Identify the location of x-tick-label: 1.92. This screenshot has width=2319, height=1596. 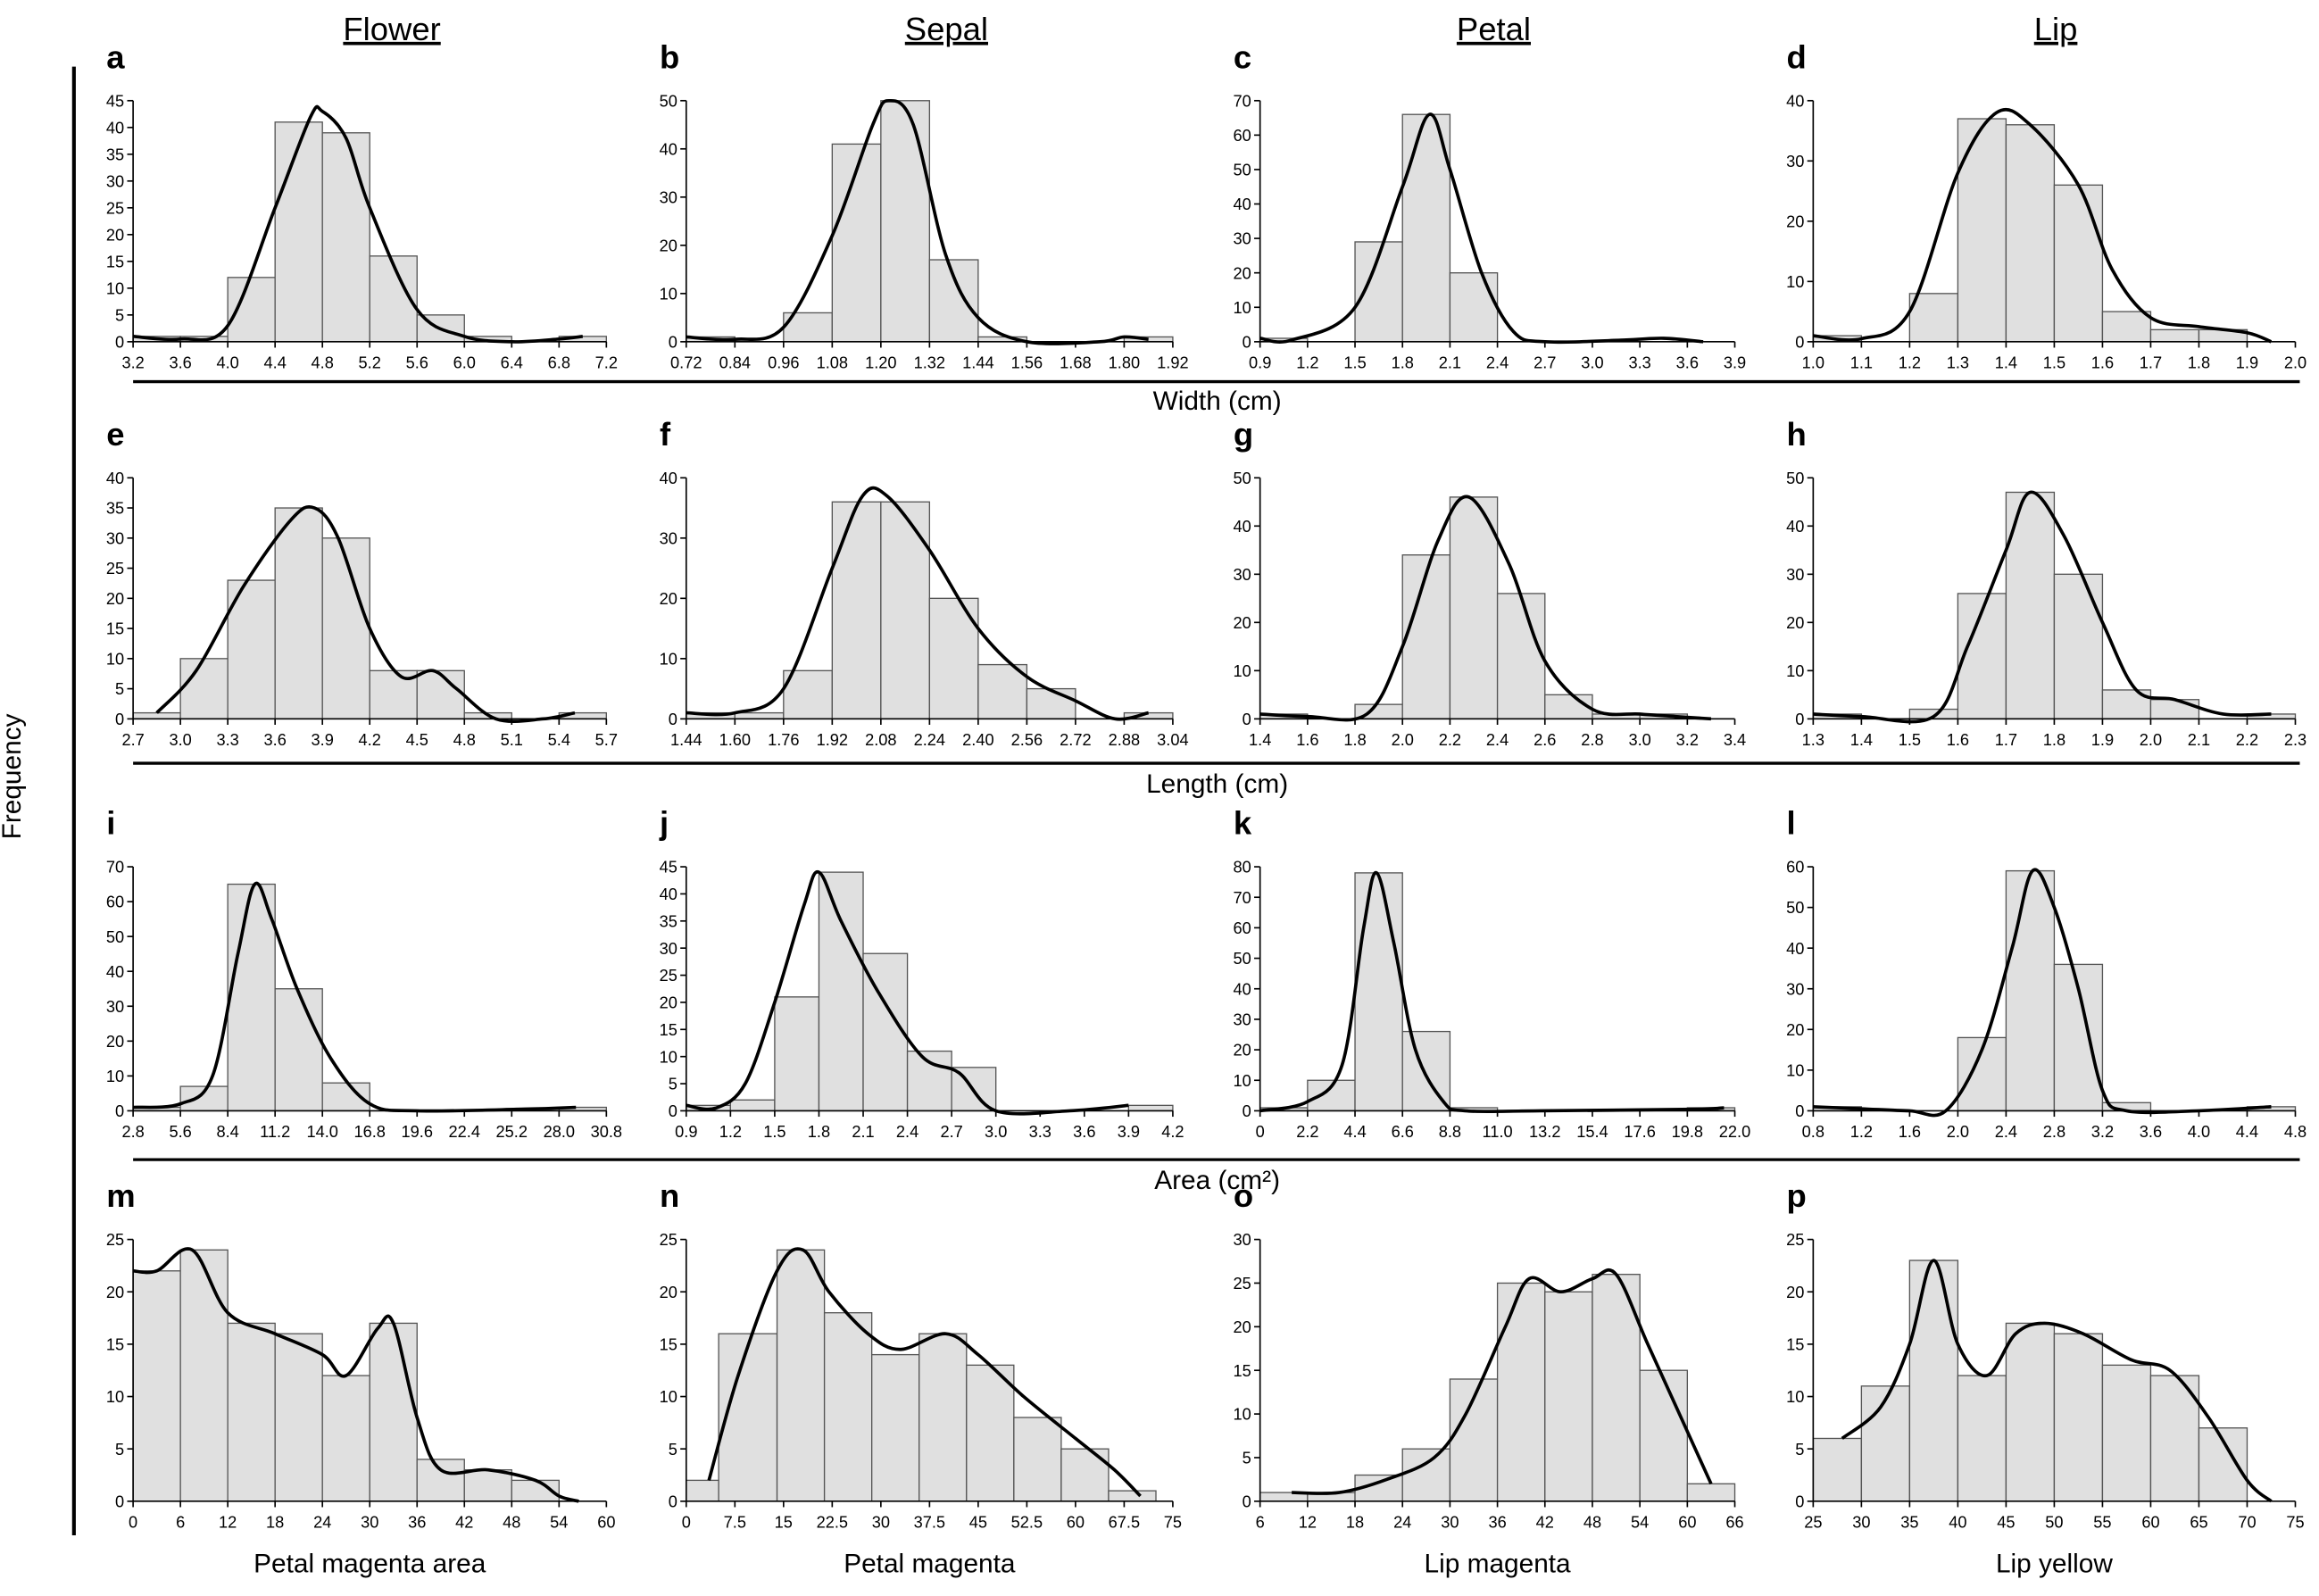
(832, 740).